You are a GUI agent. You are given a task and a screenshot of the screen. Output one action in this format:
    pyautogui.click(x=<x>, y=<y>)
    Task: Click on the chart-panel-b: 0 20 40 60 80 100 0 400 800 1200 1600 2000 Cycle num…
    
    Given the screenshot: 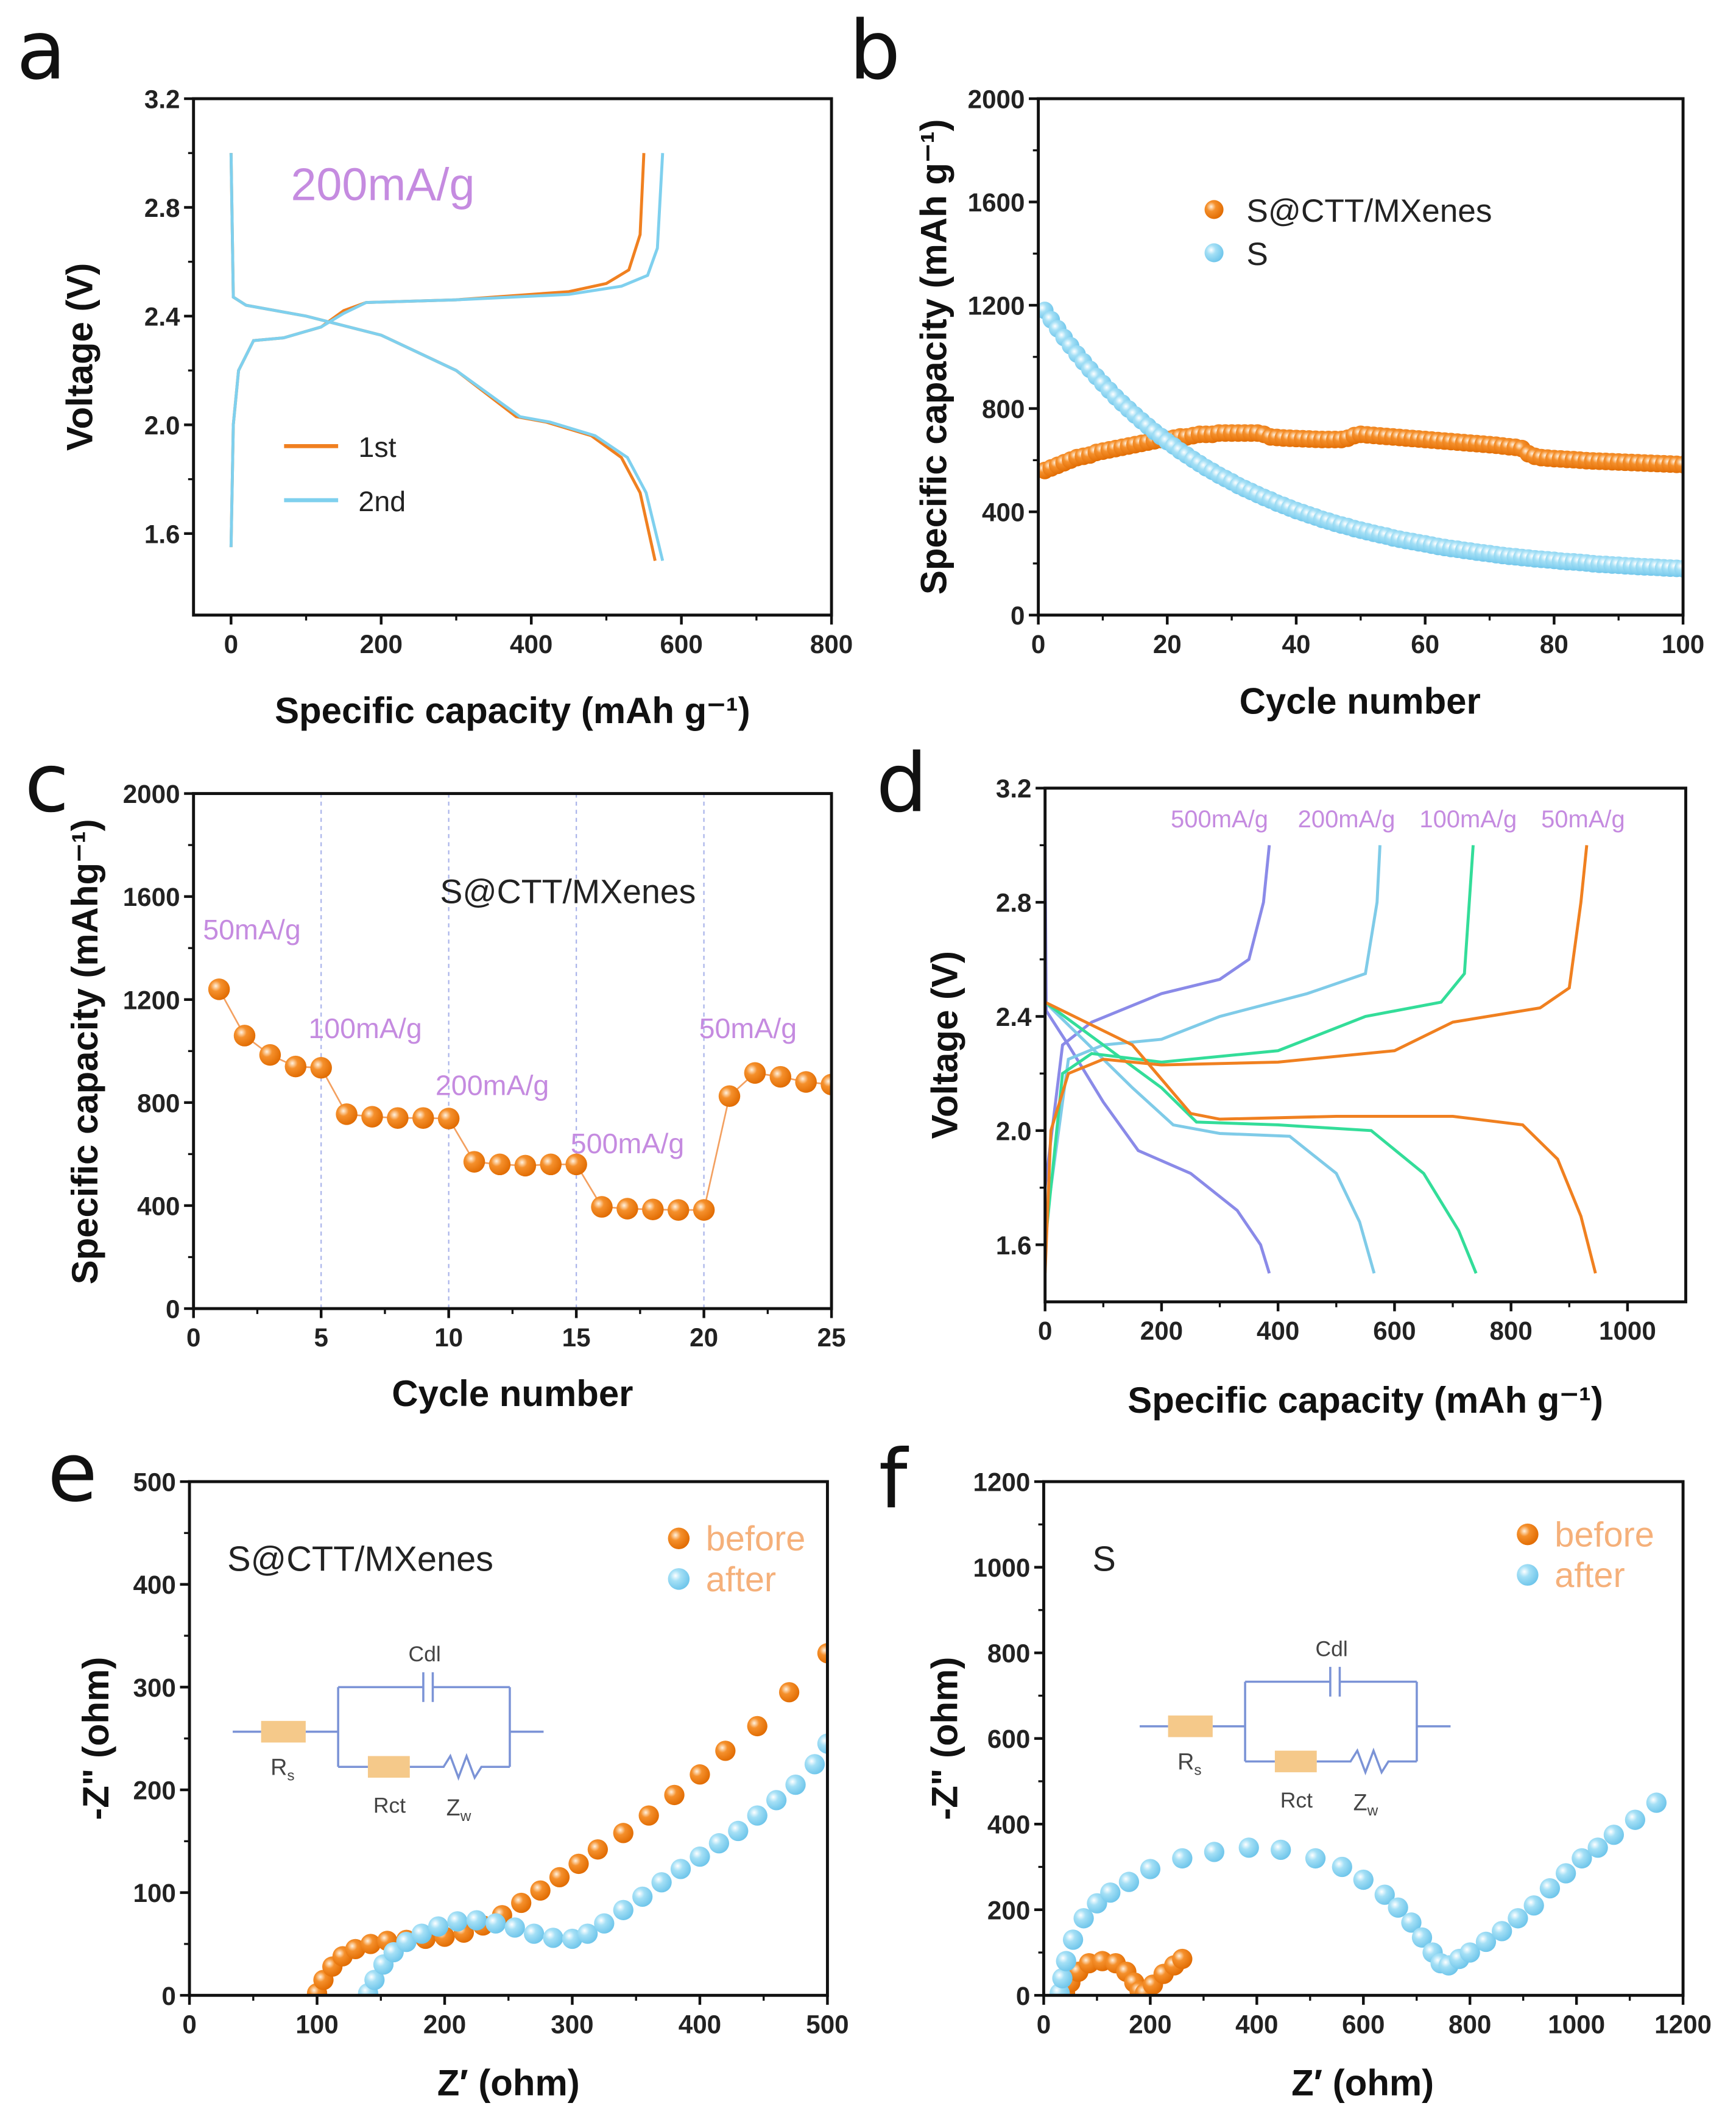 What is the action you would take?
    pyautogui.click(x=1309, y=403)
    